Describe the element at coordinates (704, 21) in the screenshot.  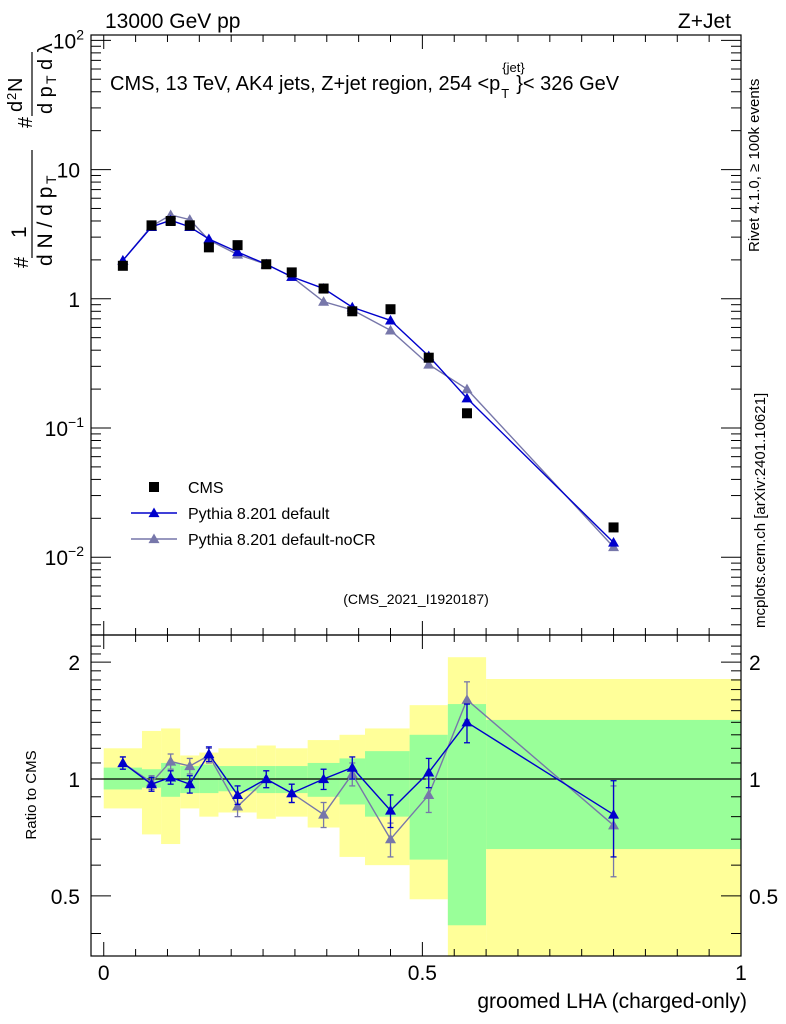
I see `header-right: Z+Jet` at that location.